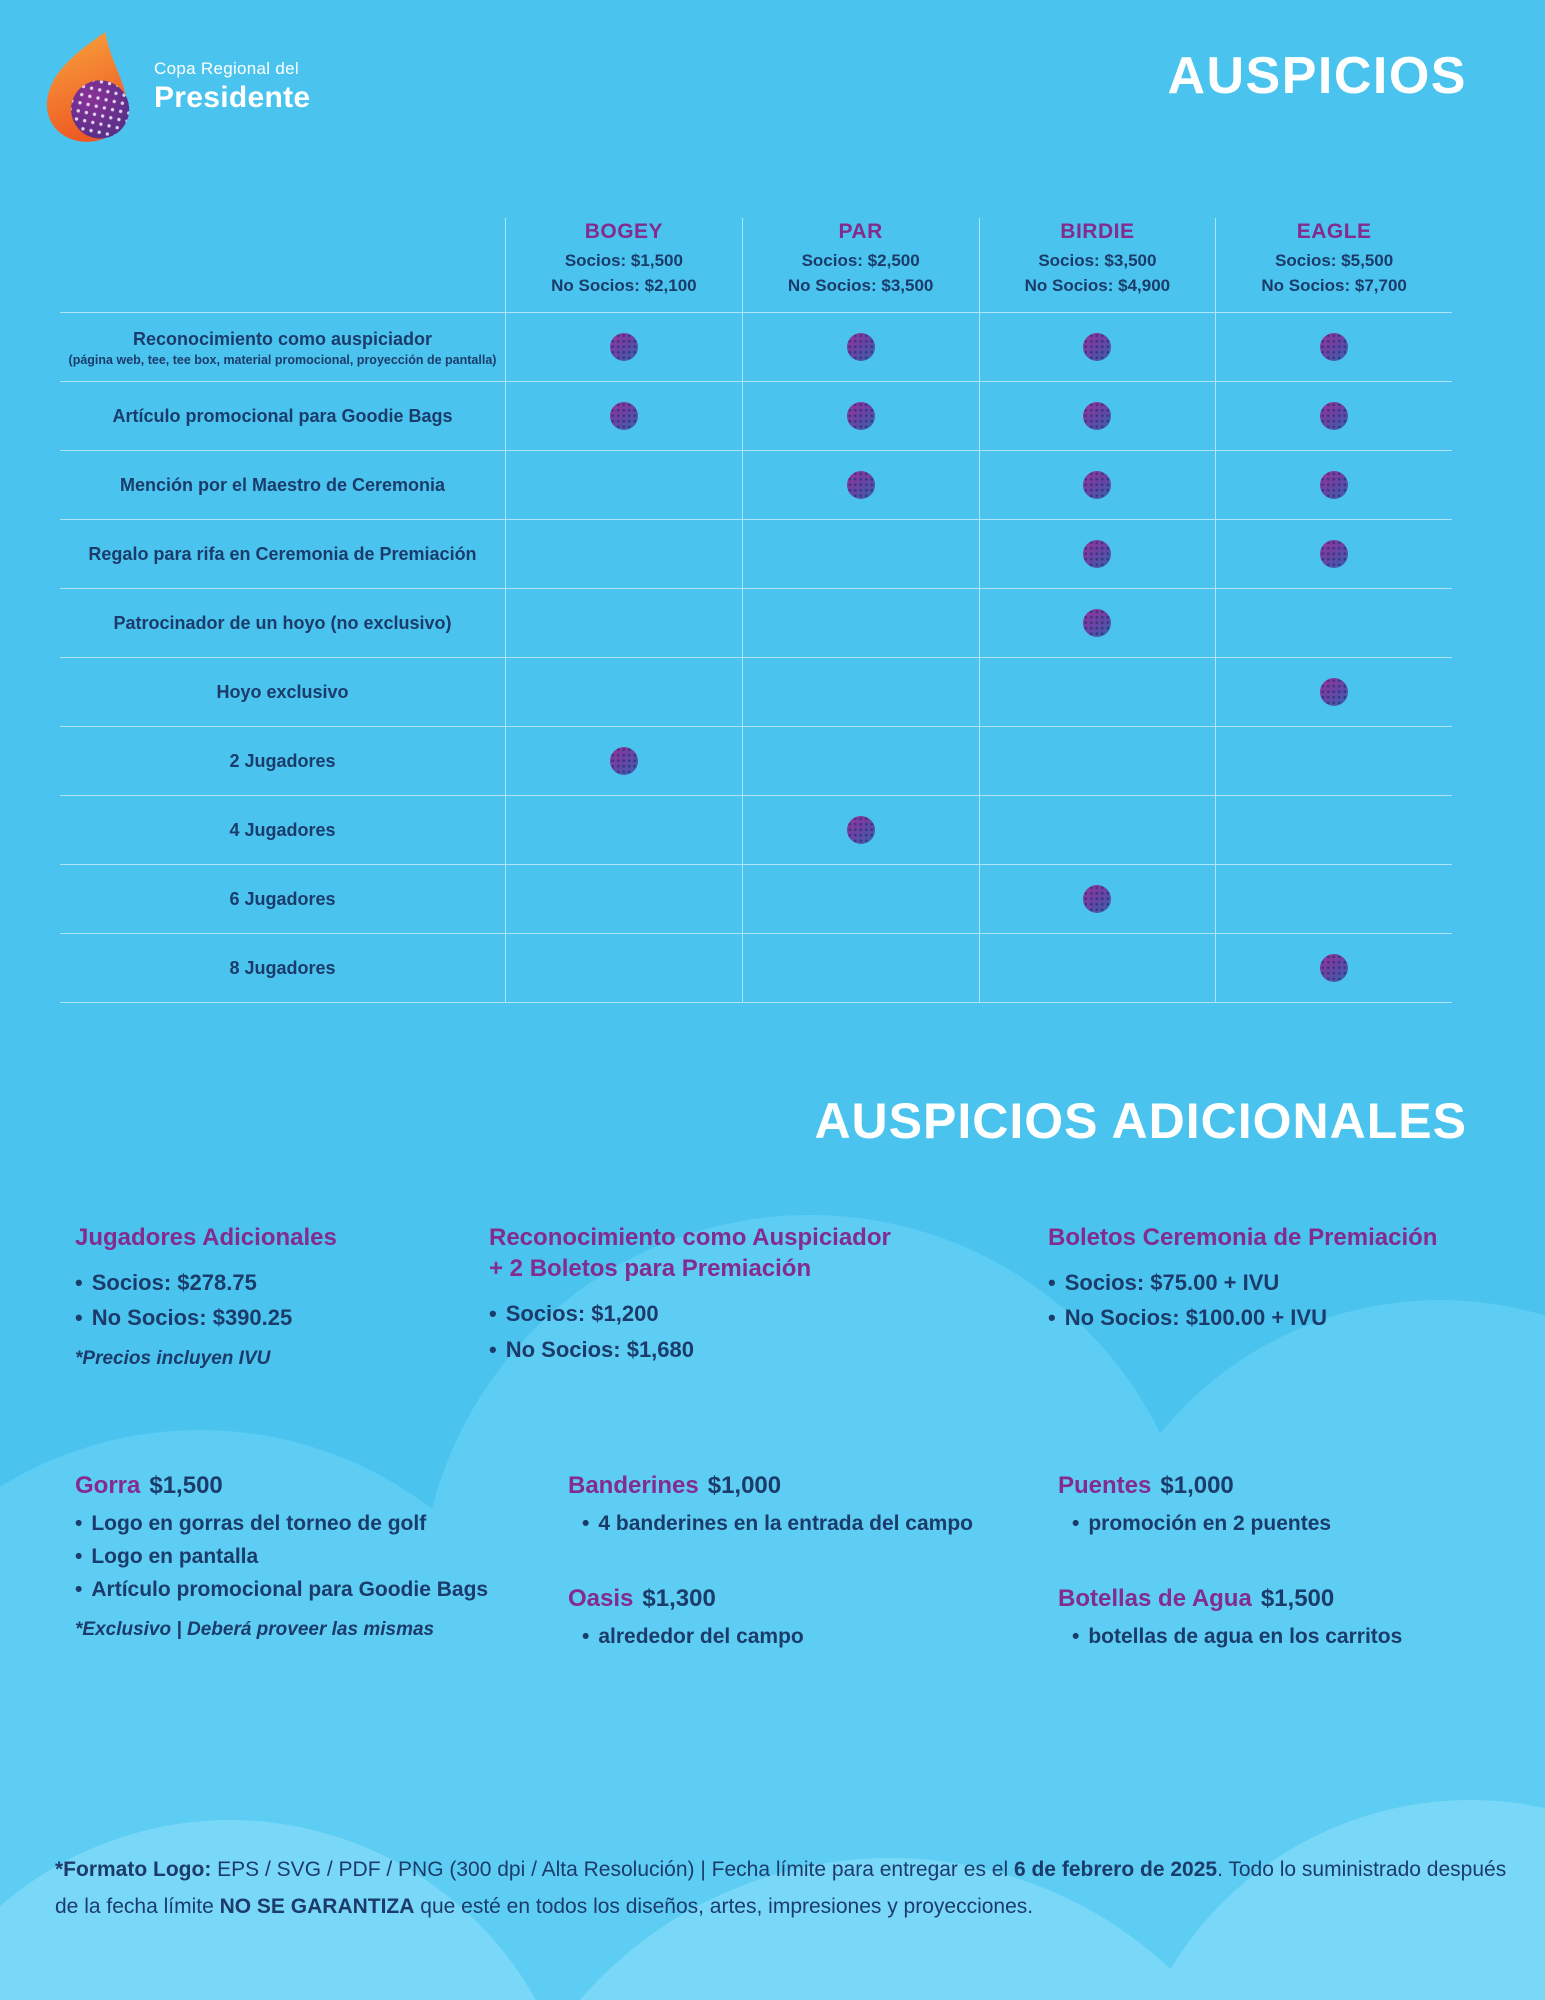 Image resolution: width=1545 pixels, height=2000 pixels. I want to click on table-row: Artículo promocional para Goodie Bags, so click(756, 416).